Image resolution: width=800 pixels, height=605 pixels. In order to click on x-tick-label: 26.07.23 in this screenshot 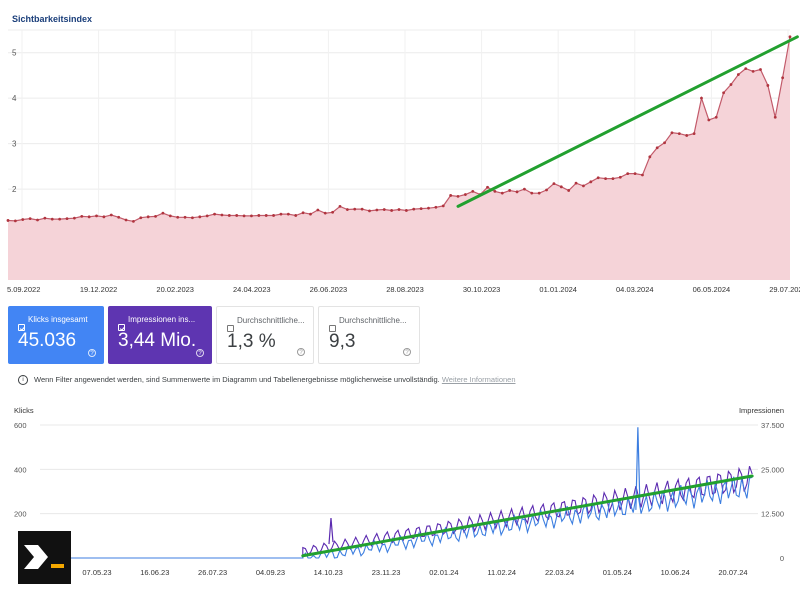, I will do `click(212, 572)`.